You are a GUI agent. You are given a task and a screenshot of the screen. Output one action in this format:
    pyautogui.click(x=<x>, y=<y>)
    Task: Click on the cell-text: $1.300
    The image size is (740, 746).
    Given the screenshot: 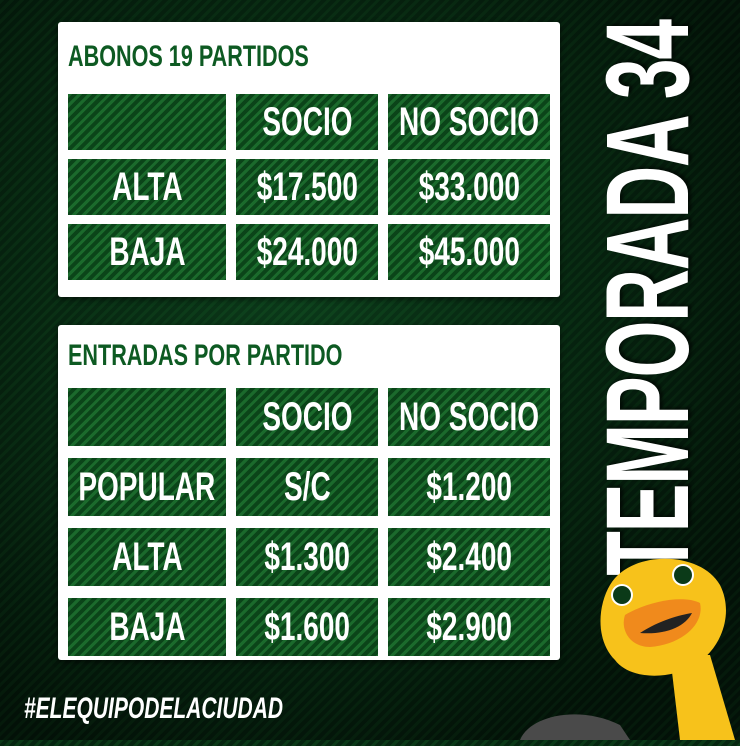 What is the action you would take?
    pyautogui.click(x=307, y=556)
    